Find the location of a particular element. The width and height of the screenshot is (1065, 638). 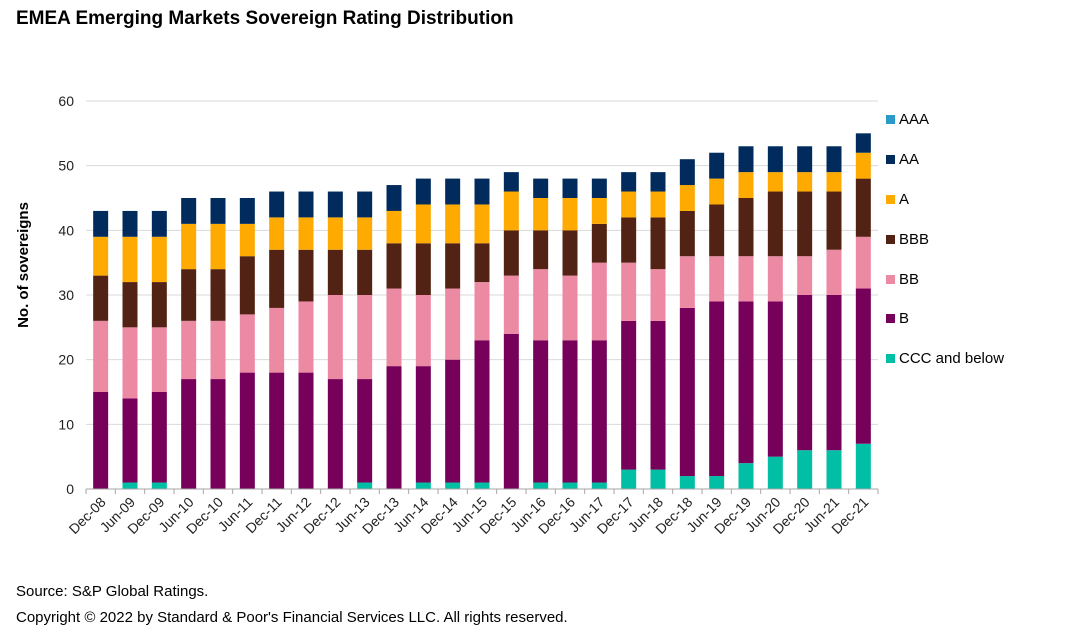

legend-item-aa: AA is located at coordinates (945, 160).